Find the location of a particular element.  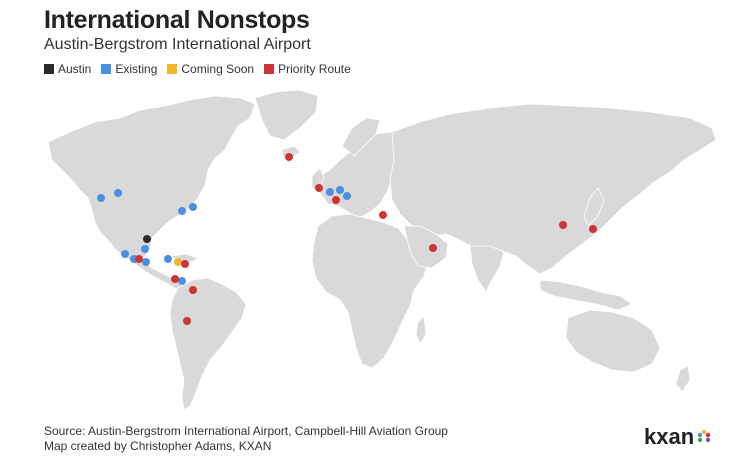

kxan-logo: kxan is located at coordinates (677, 436).